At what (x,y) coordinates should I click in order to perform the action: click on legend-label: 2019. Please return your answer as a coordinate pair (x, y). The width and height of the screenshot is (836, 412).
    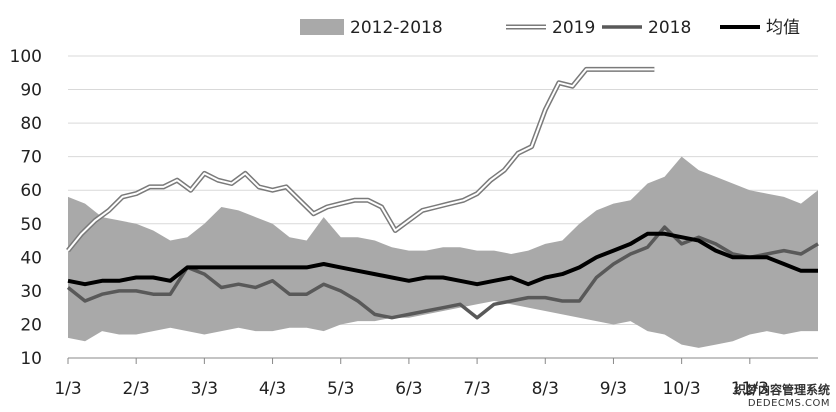
    Looking at the image, I should click on (573, 28).